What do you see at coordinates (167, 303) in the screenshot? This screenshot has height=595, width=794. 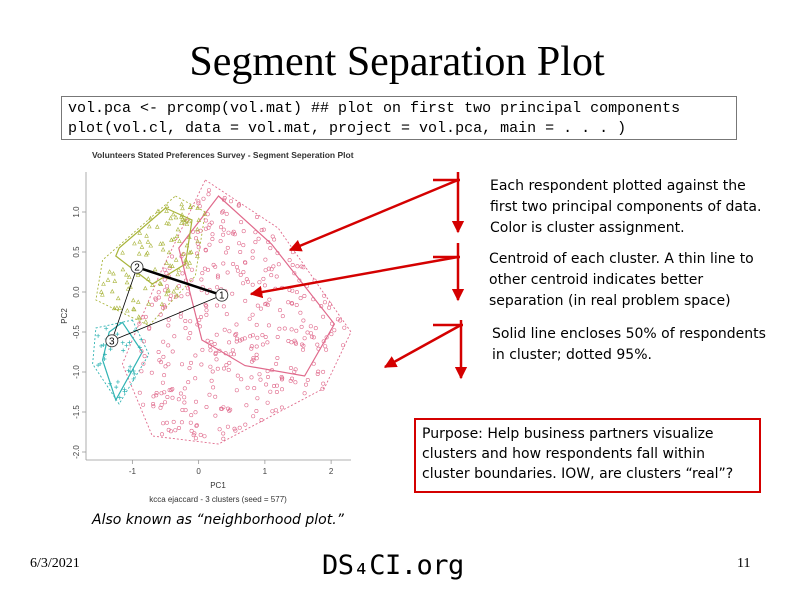 I see `centroid-links` at bounding box center [167, 303].